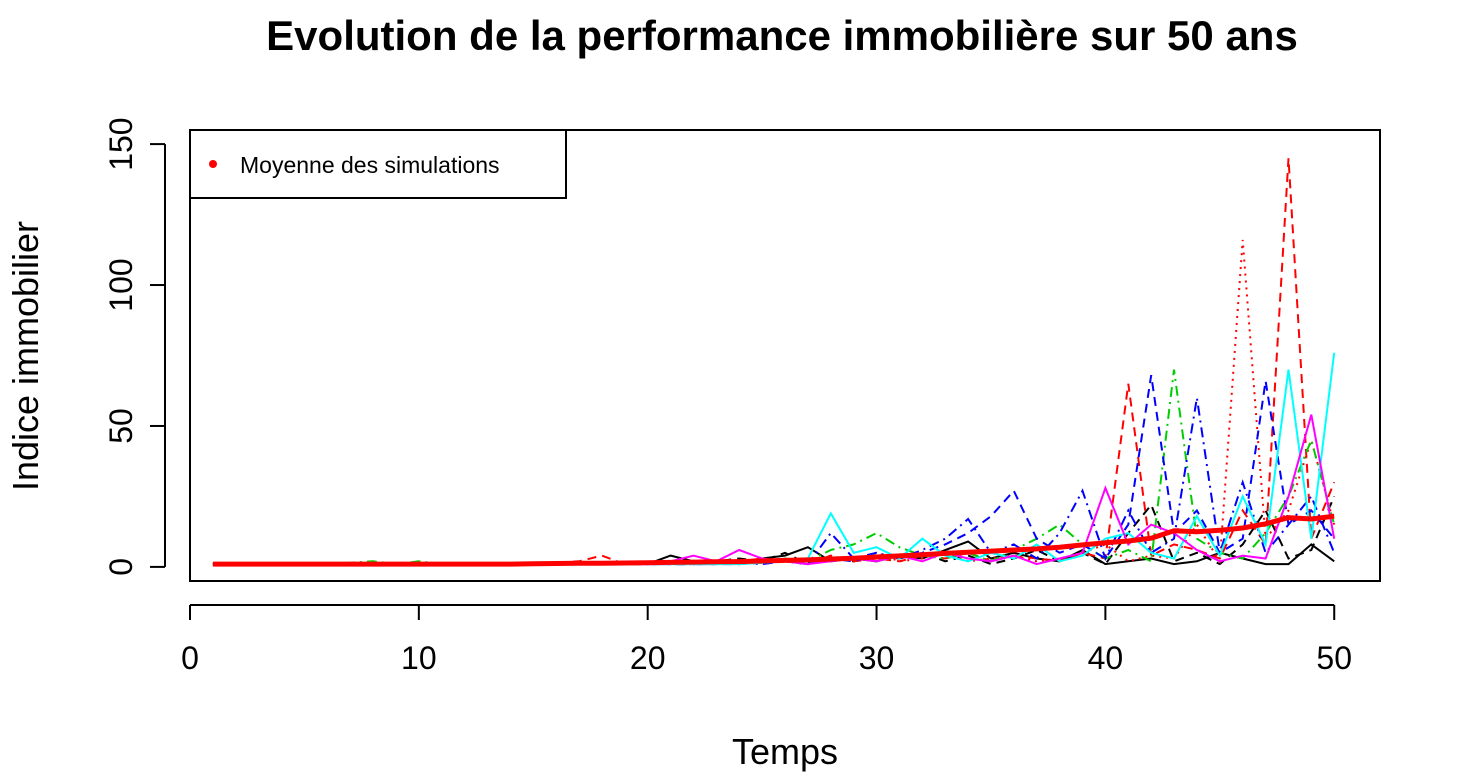 Image resolution: width=1474 pixels, height=776 pixels. What do you see at coordinates (419, 658) in the screenshot?
I see `x-tick-label: 10` at bounding box center [419, 658].